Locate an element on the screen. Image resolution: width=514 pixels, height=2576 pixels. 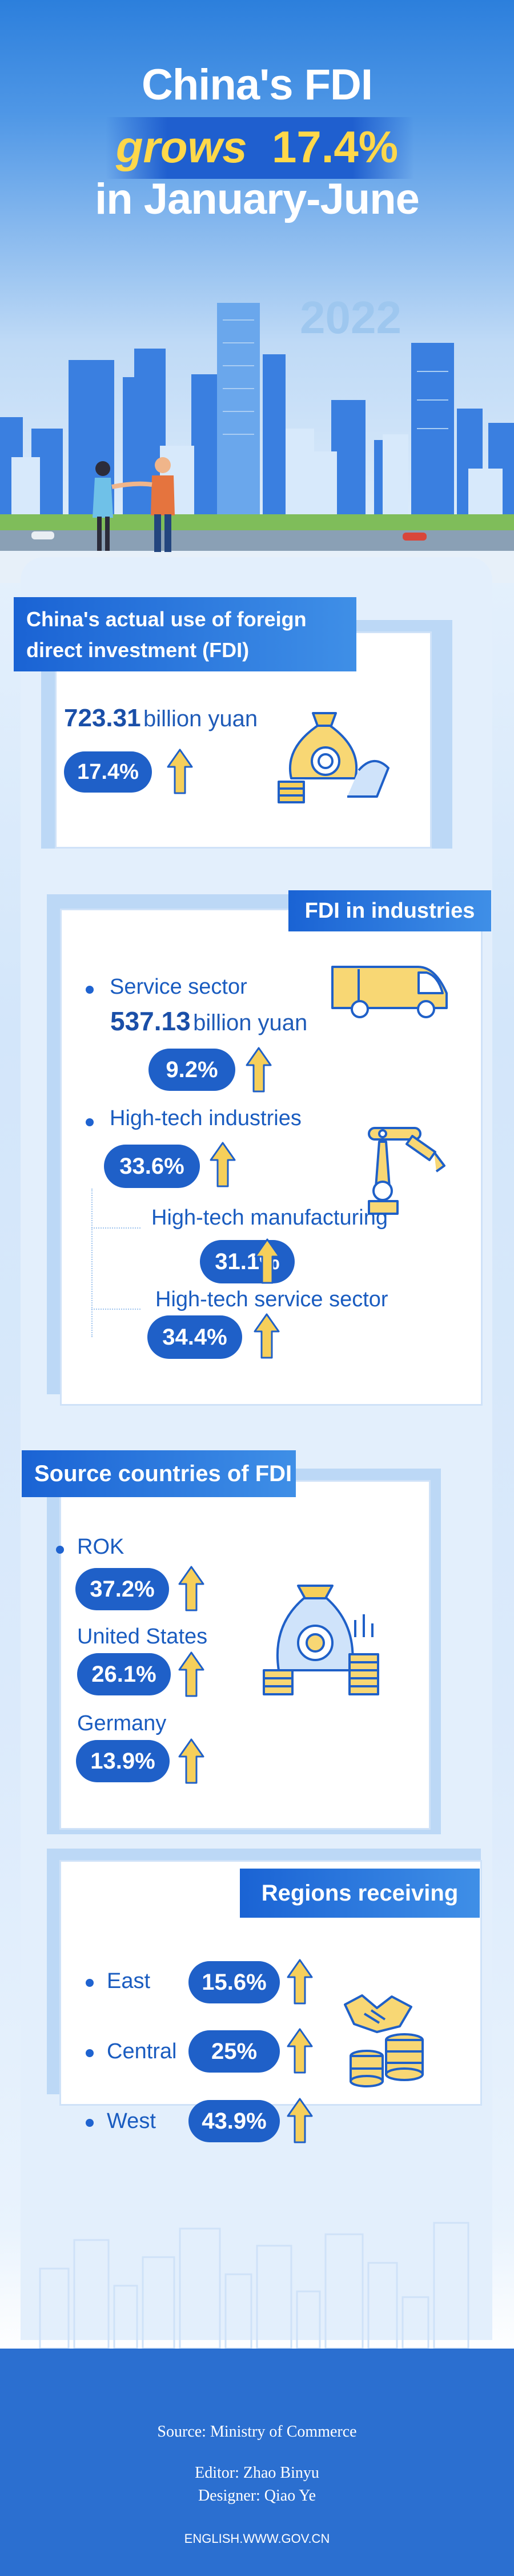
service-sector-unit: billion yuan is located at coordinates (250, 1022).